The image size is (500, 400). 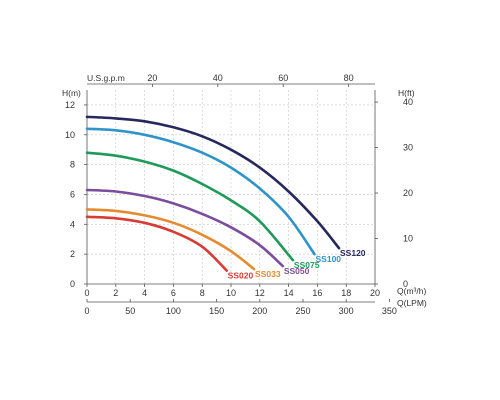 I want to click on bottom-tick-label: 20, so click(x=375, y=293).